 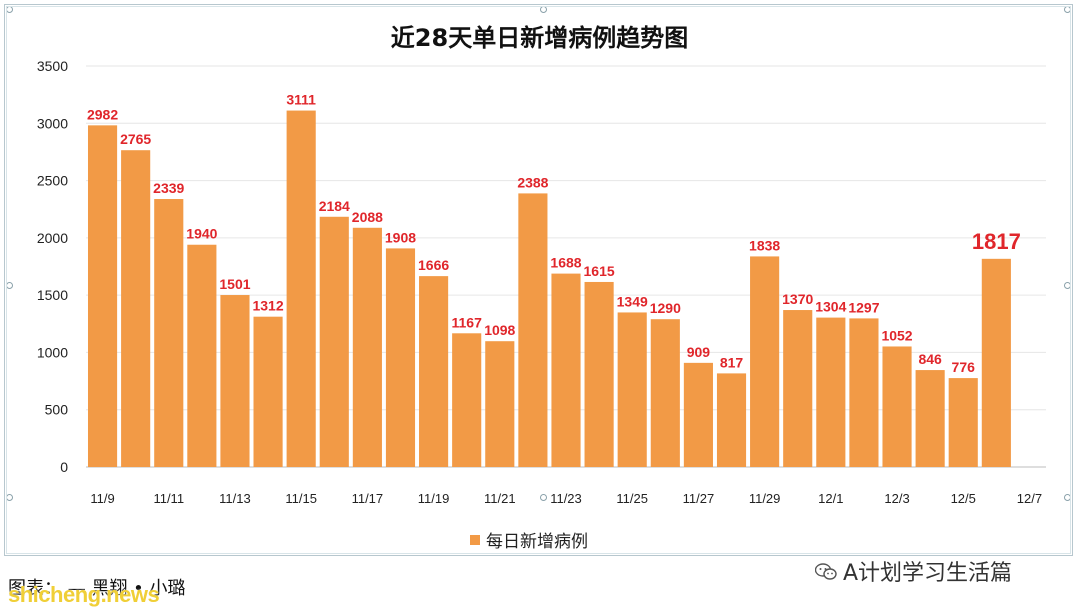 What do you see at coordinates (996, 241) in the screenshot?
I see `data-label: 1817` at bounding box center [996, 241].